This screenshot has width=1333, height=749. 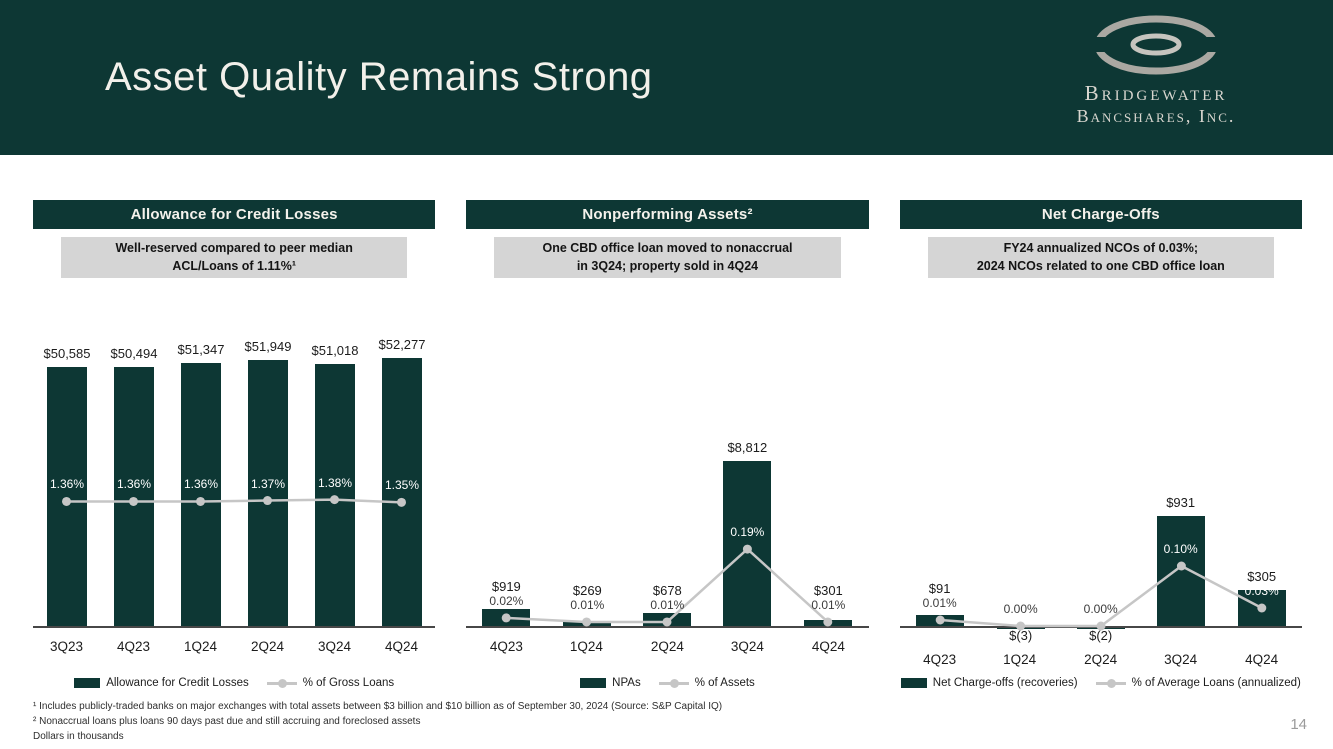 I want to click on bar-value-label: $301, so click(x=828, y=590).